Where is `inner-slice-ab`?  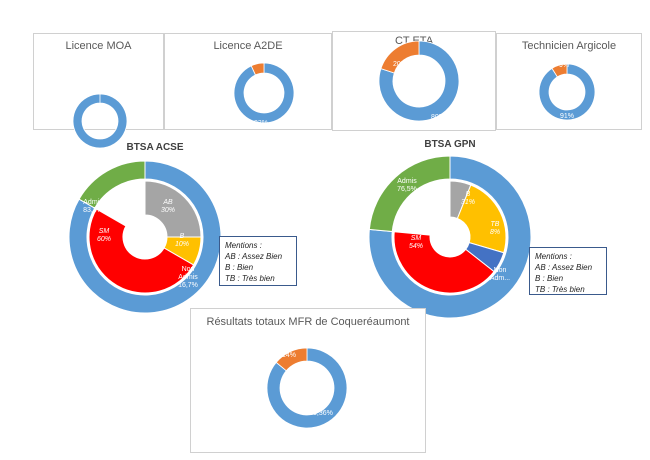 inner-slice-ab is located at coordinates (173, 209).